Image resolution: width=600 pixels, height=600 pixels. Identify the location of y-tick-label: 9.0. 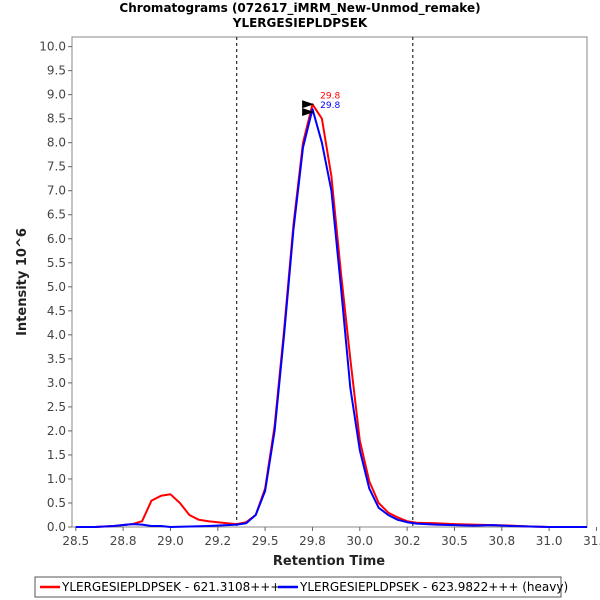
(56, 95).